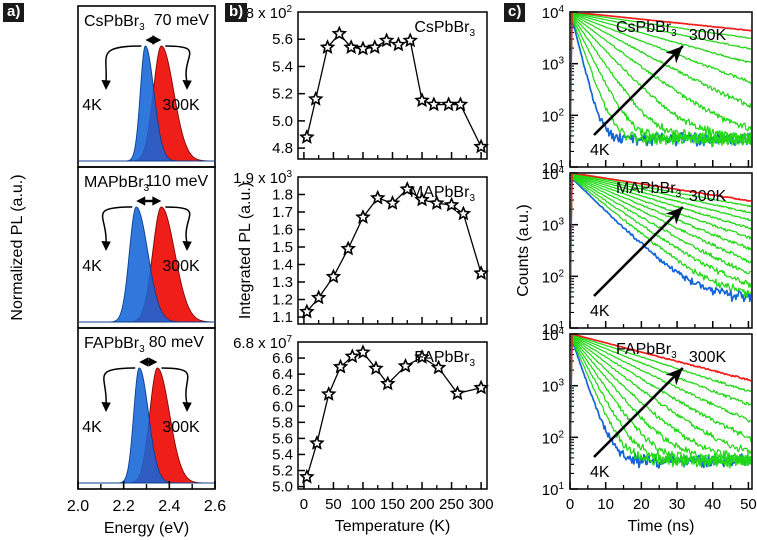 The width and height of the screenshot is (757, 540). Describe the element at coordinates (262, 343) in the screenshot. I see `svg-text: 6.8 x 10⁷` at that location.